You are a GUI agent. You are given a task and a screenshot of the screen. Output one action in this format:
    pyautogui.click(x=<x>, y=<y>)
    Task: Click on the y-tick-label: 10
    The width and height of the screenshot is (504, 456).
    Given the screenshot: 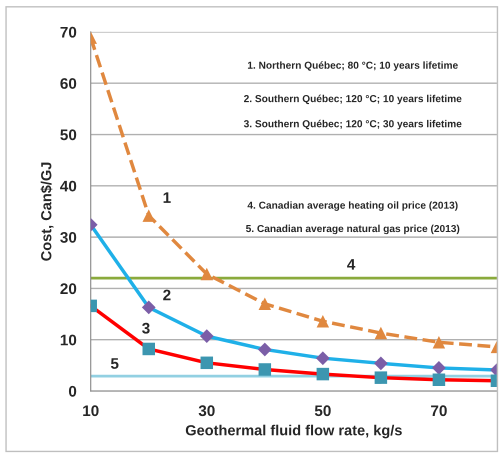 What is the action you would take?
    pyautogui.click(x=68, y=340)
    